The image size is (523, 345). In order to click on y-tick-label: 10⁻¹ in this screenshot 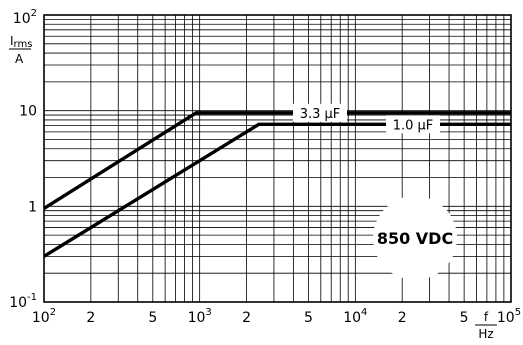, I will do `click(23, 301)`.